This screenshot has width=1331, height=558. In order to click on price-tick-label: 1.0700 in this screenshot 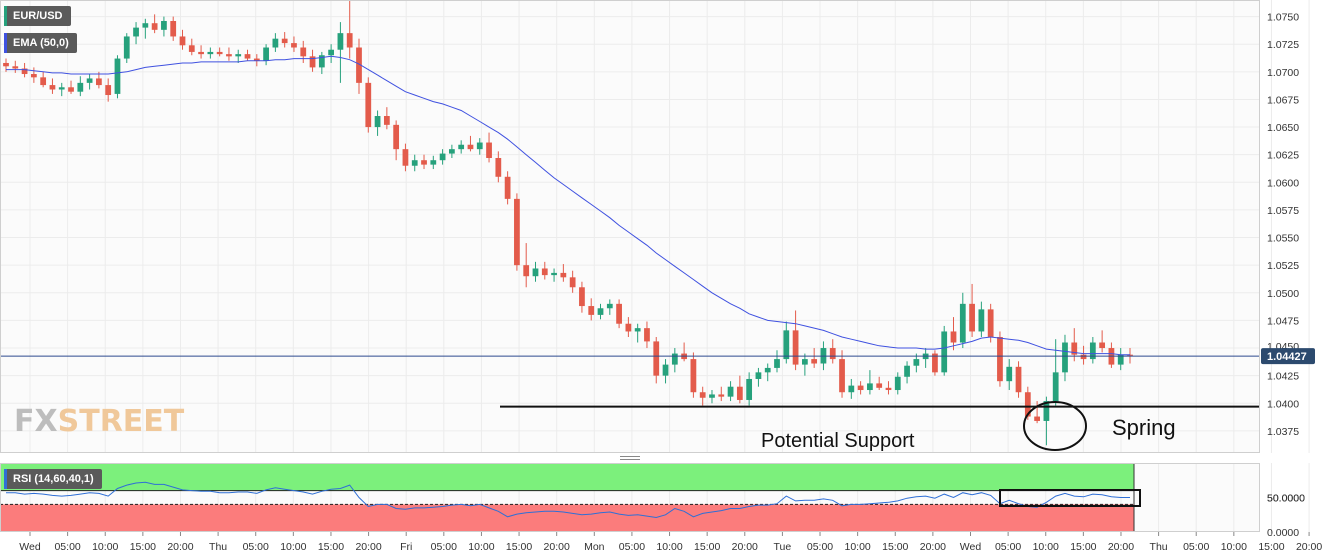, I will do `click(1283, 73)`.